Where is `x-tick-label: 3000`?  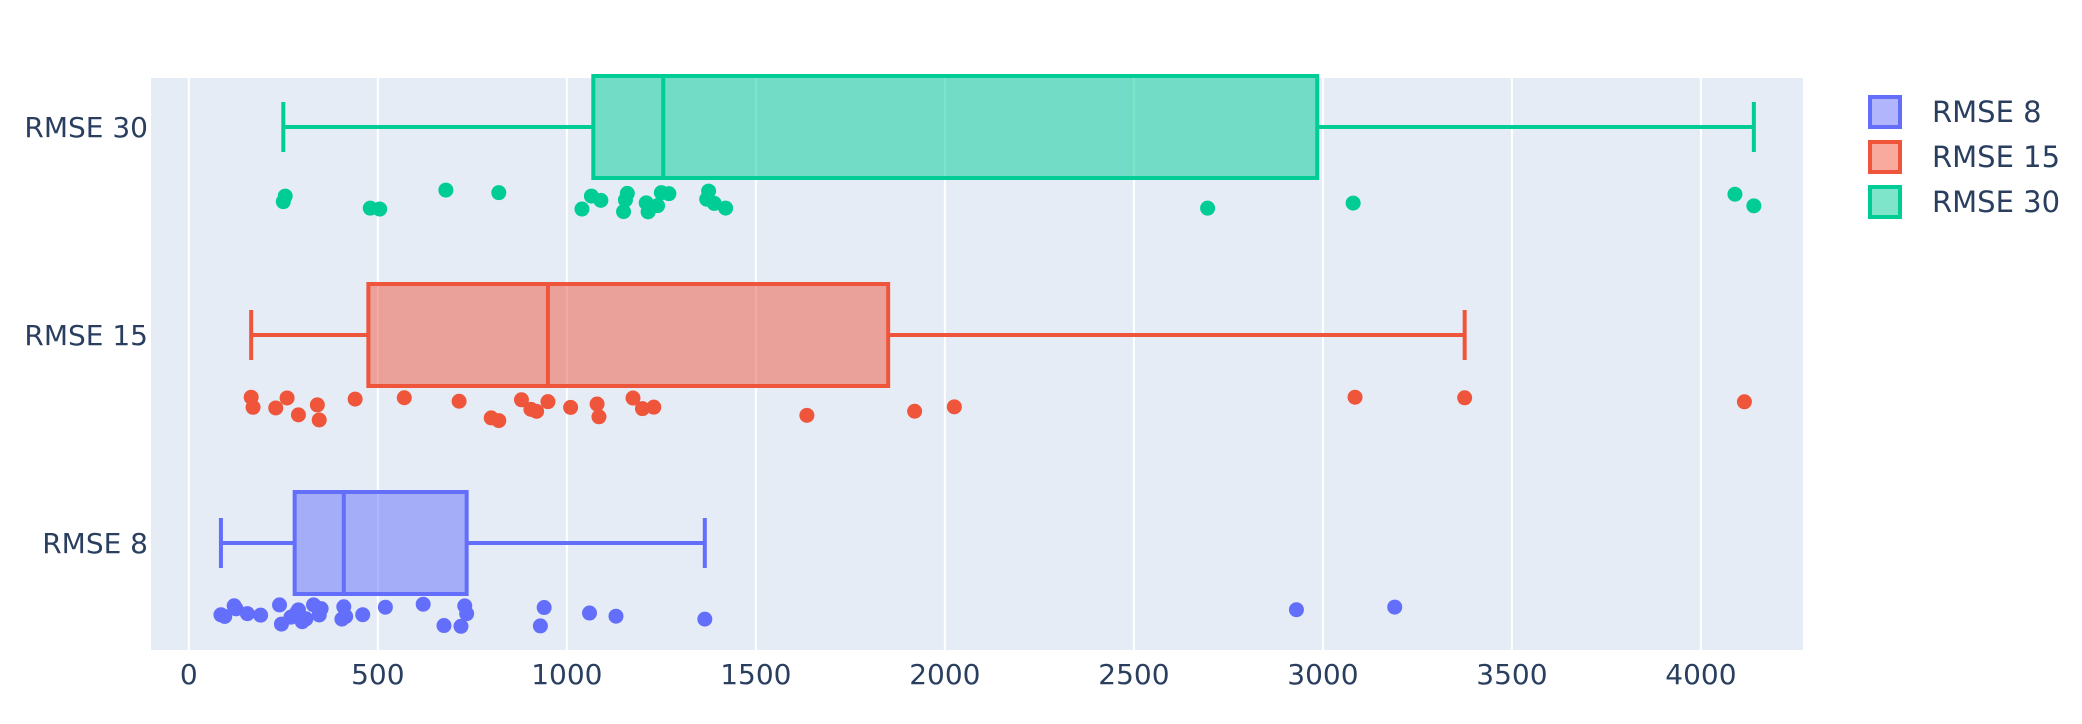 x-tick-label: 3000 is located at coordinates (1322, 674).